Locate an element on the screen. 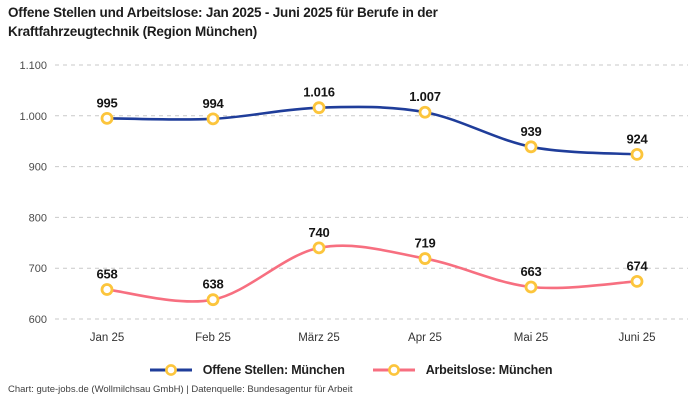  svg-text: Jan 25 is located at coordinates (107, 338).